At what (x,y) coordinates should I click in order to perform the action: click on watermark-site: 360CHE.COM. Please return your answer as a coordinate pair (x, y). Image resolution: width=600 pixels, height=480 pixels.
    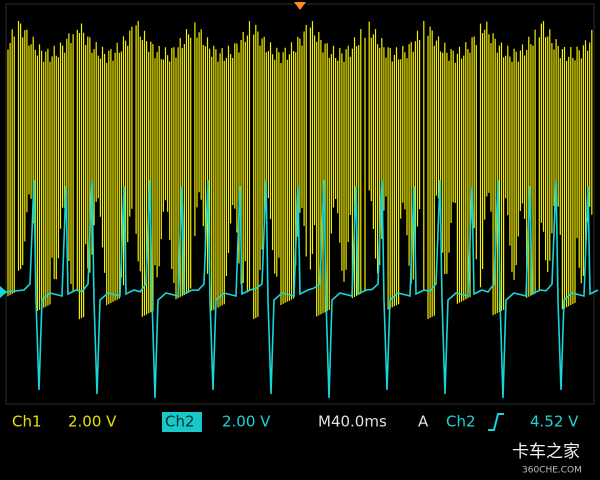
    Looking at the image, I should click on (552, 471).